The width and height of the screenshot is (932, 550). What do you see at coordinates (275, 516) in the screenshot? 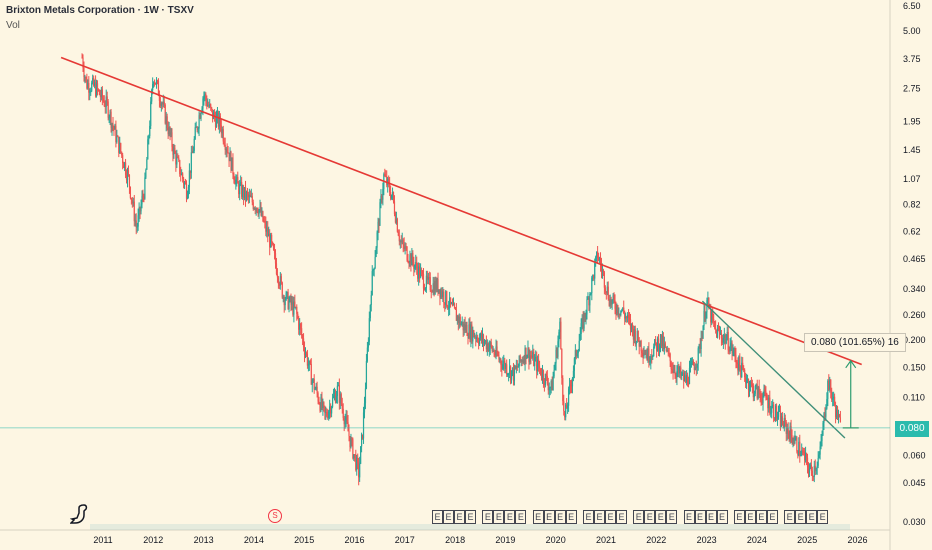
I see `dividend-icon: S` at bounding box center [275, 516].